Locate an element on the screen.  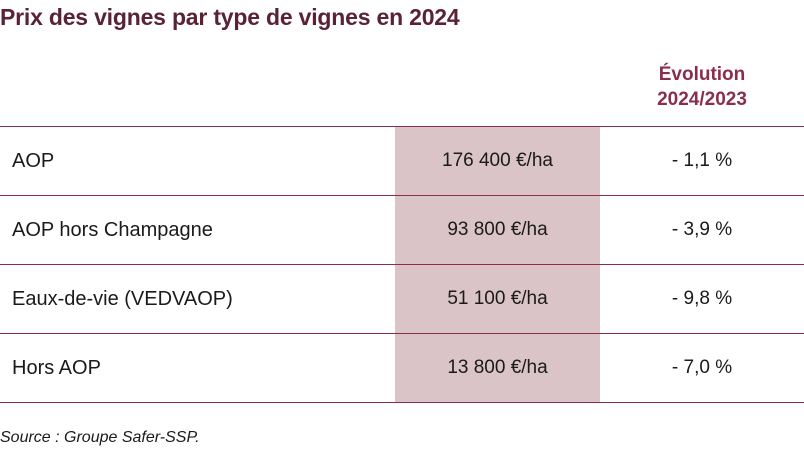
row-evolution: - 1,1 % is located at coordinates (702, 160).